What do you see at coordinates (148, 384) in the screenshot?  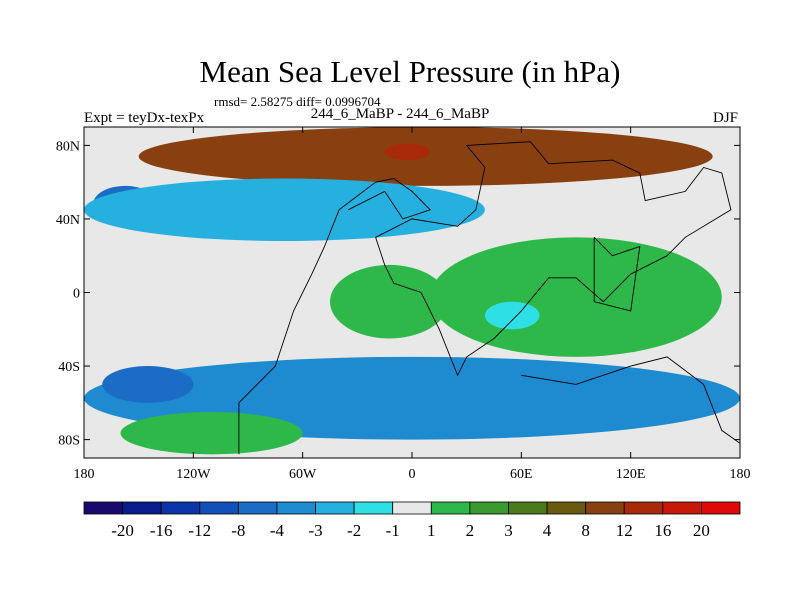 I see `region-south-pacific-low` at bounding box center [148, 384].